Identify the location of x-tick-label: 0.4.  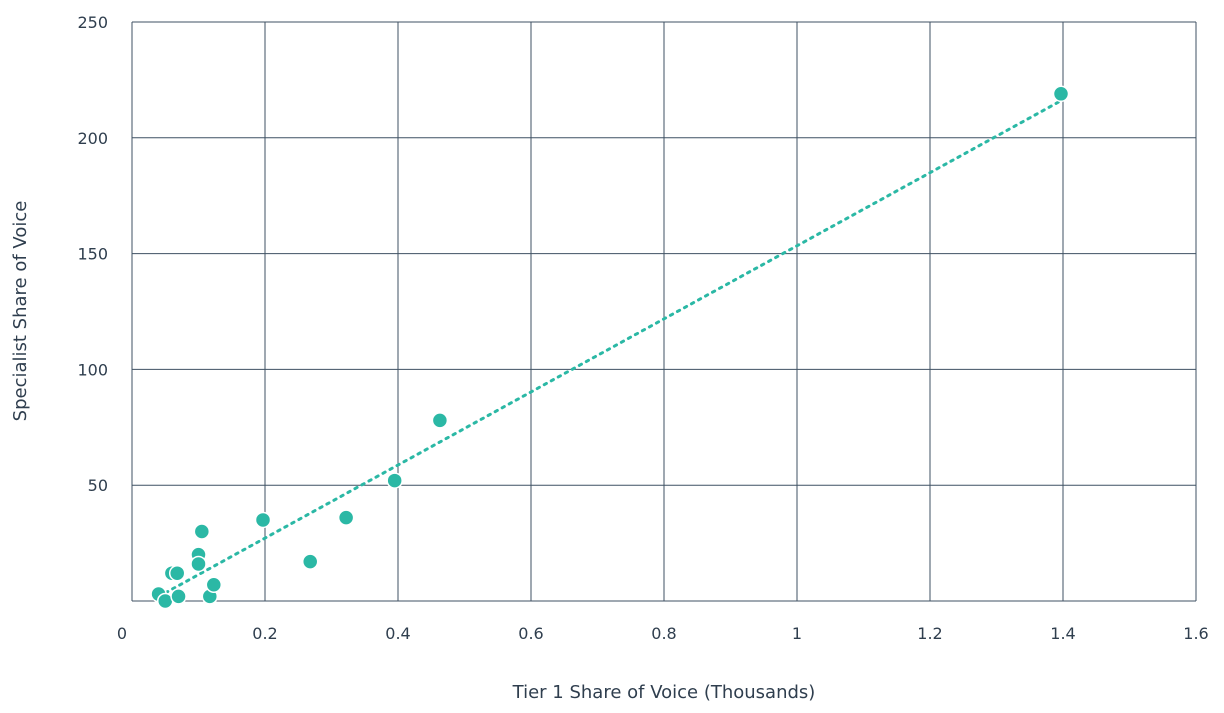
(397, 633).